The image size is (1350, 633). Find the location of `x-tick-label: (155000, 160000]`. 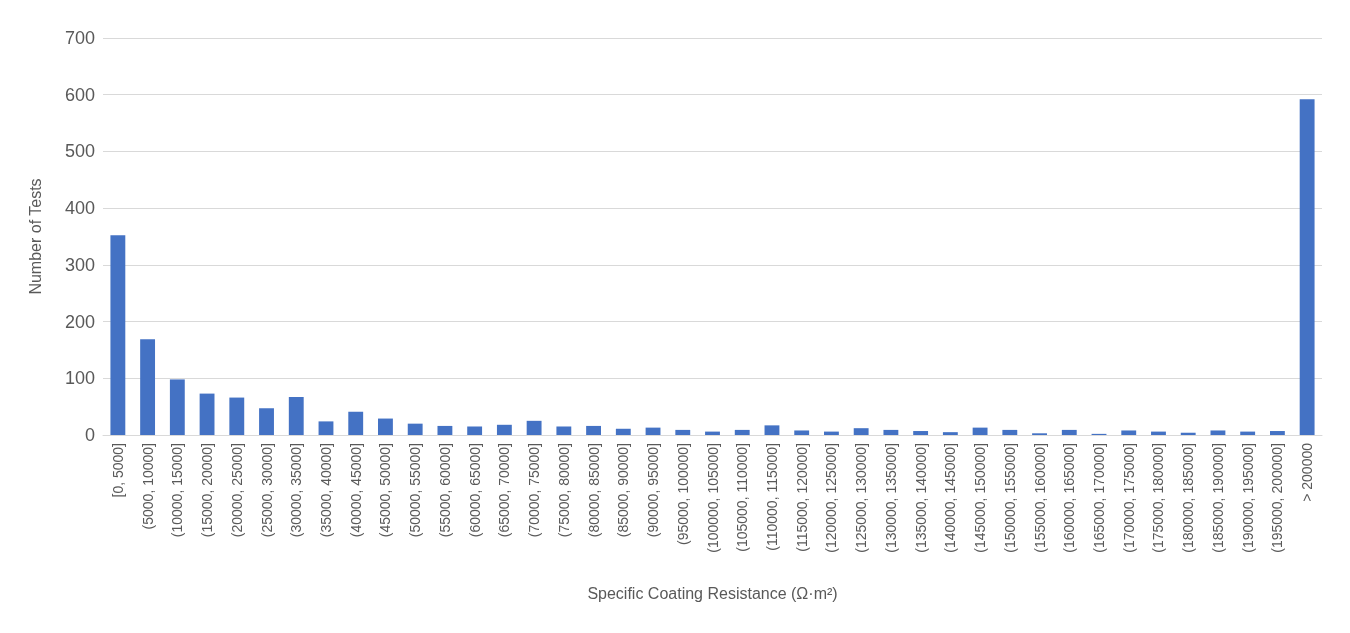

x-tick-label: (155000, 160000] is located at coordinates (1039, 498).